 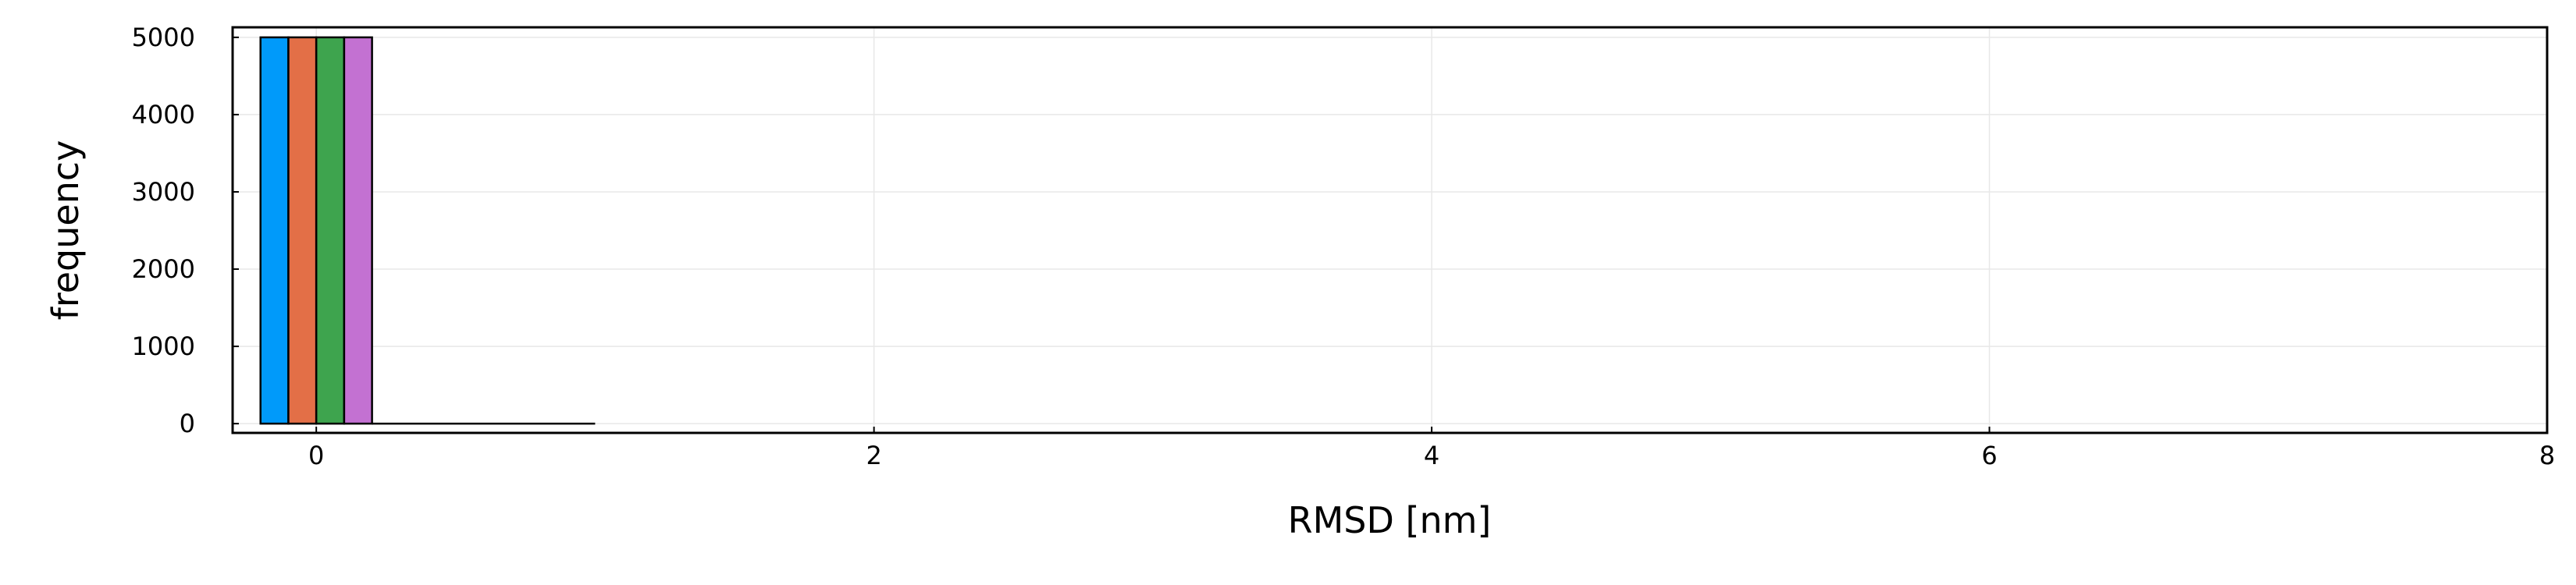 I want to click on x-tick-label: 4, so click(x=1431, y=456).